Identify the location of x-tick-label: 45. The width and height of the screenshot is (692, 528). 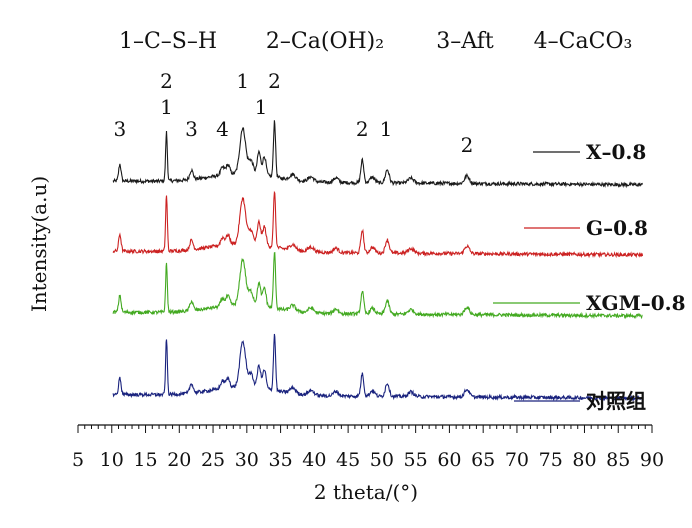
(348, 460).